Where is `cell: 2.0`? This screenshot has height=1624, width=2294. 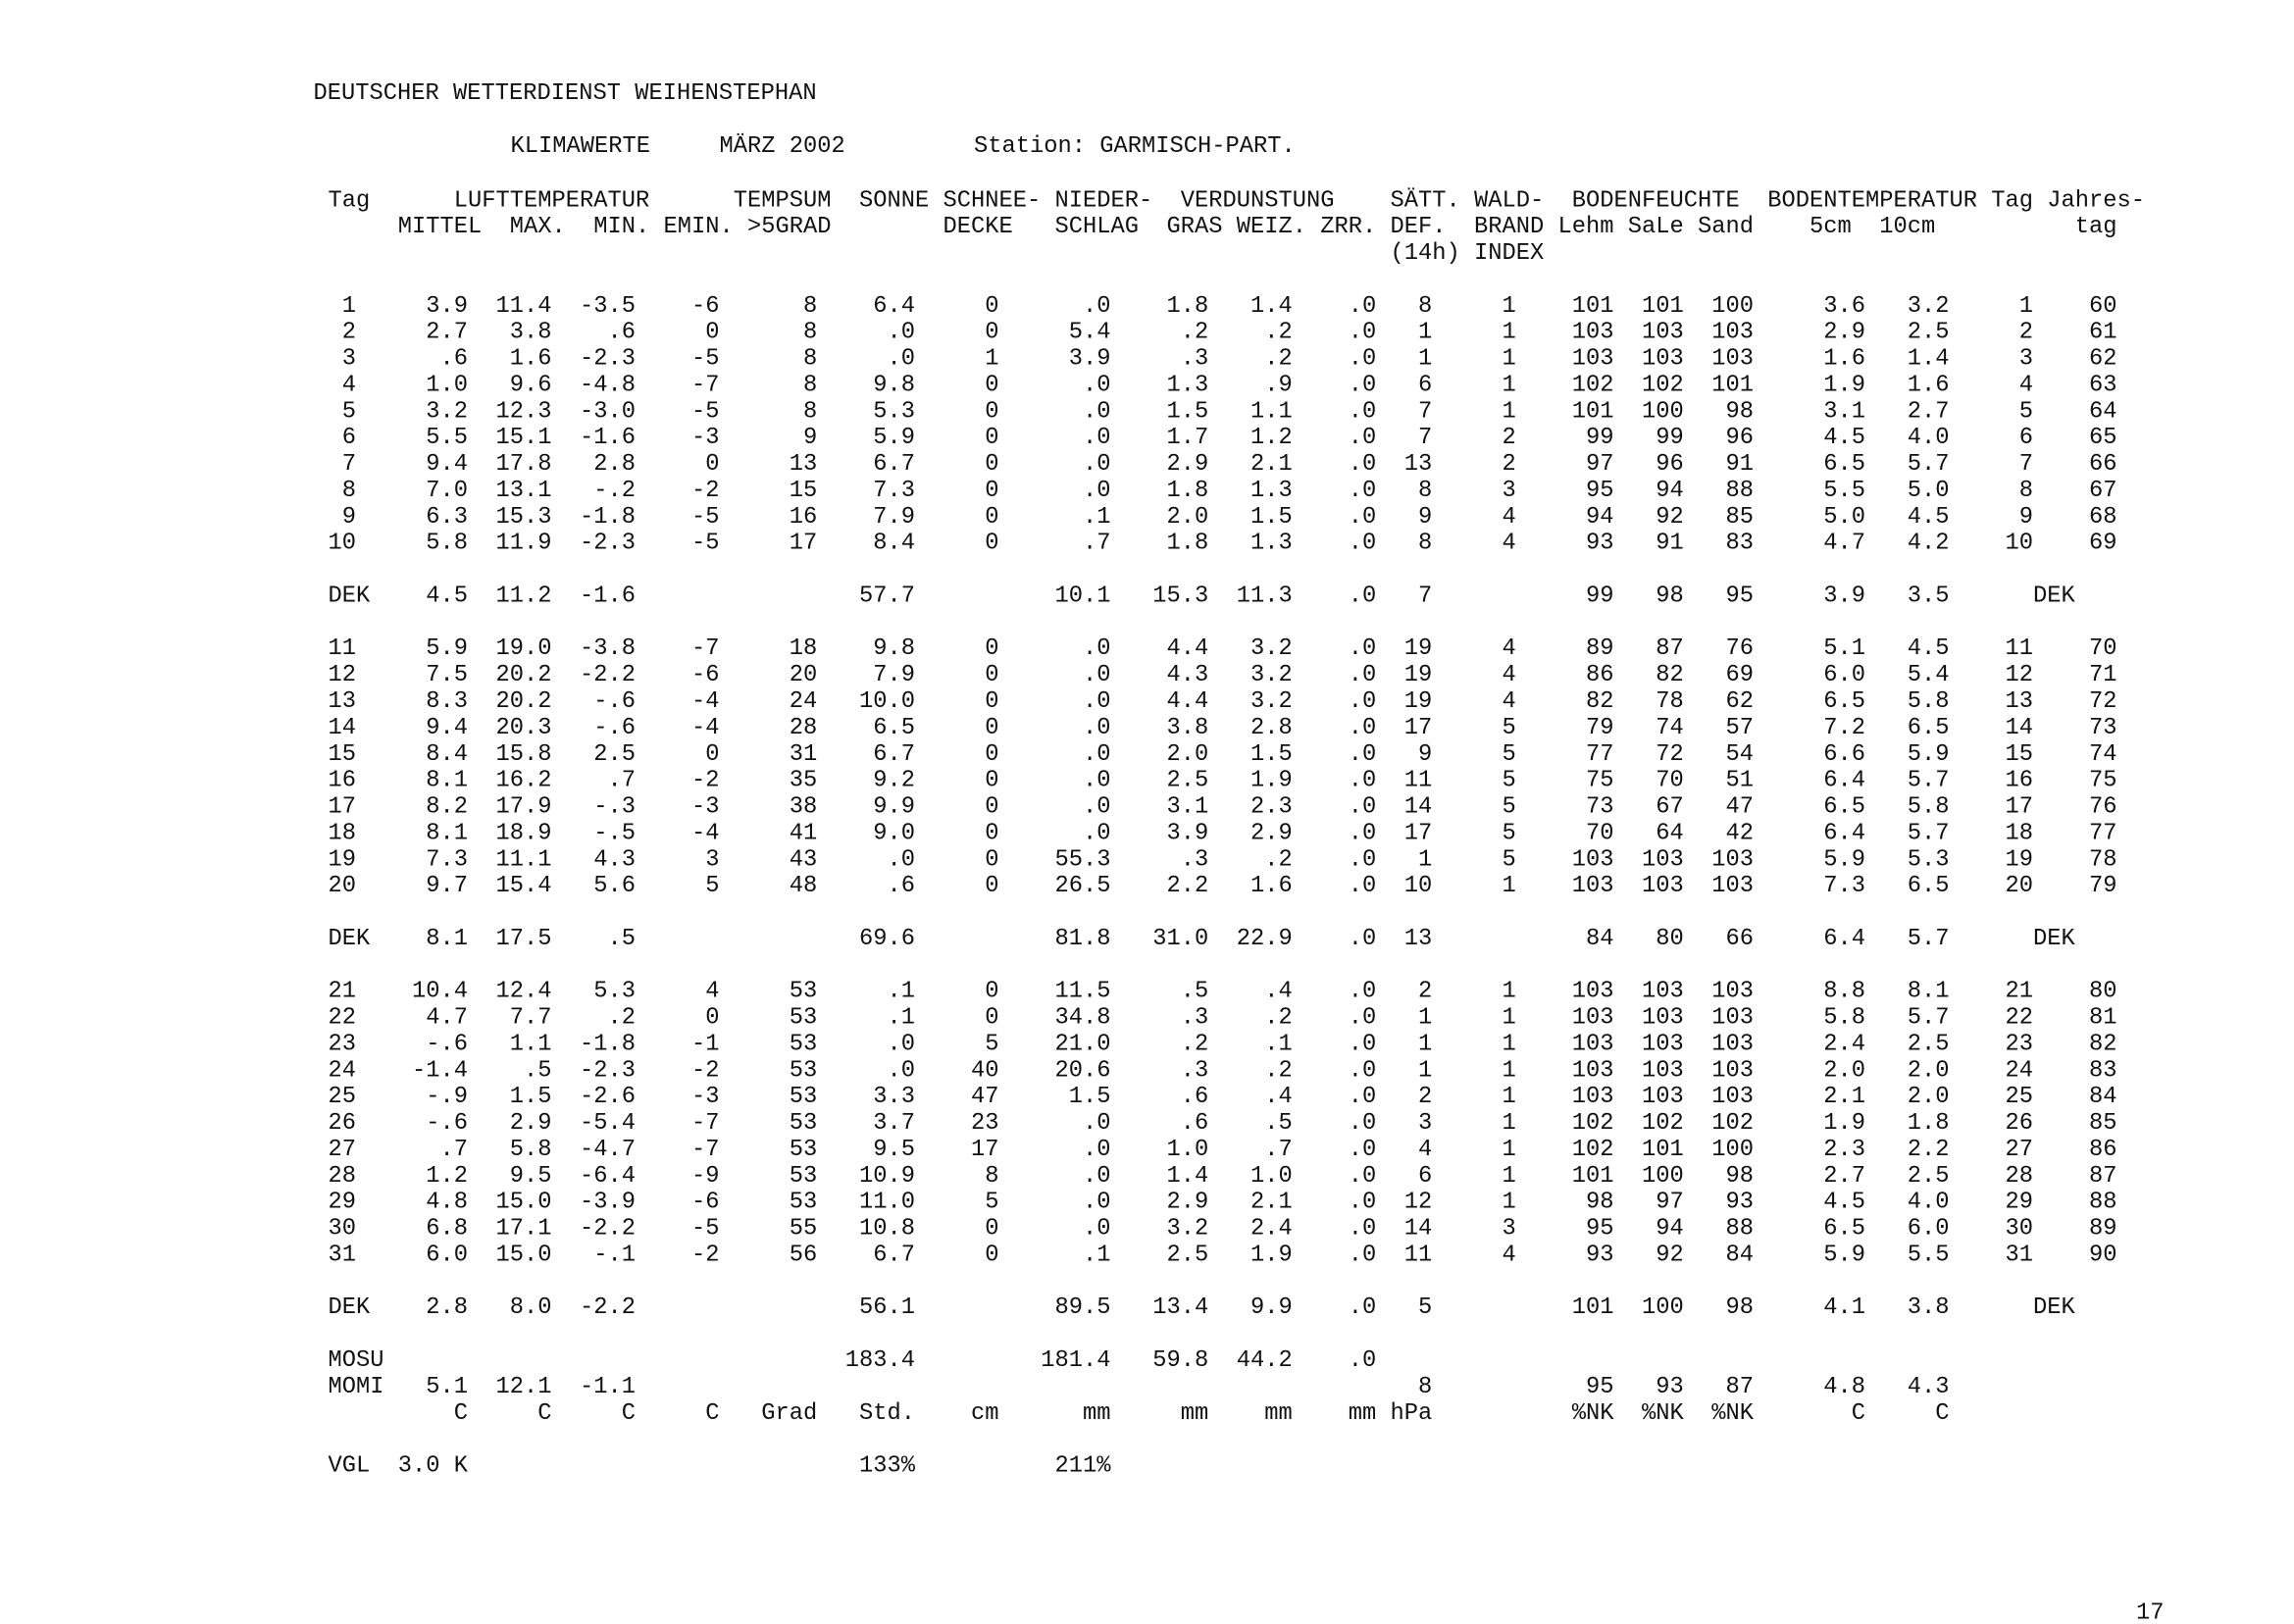
cell: 2.0 is located at coordinates (1187, 517).